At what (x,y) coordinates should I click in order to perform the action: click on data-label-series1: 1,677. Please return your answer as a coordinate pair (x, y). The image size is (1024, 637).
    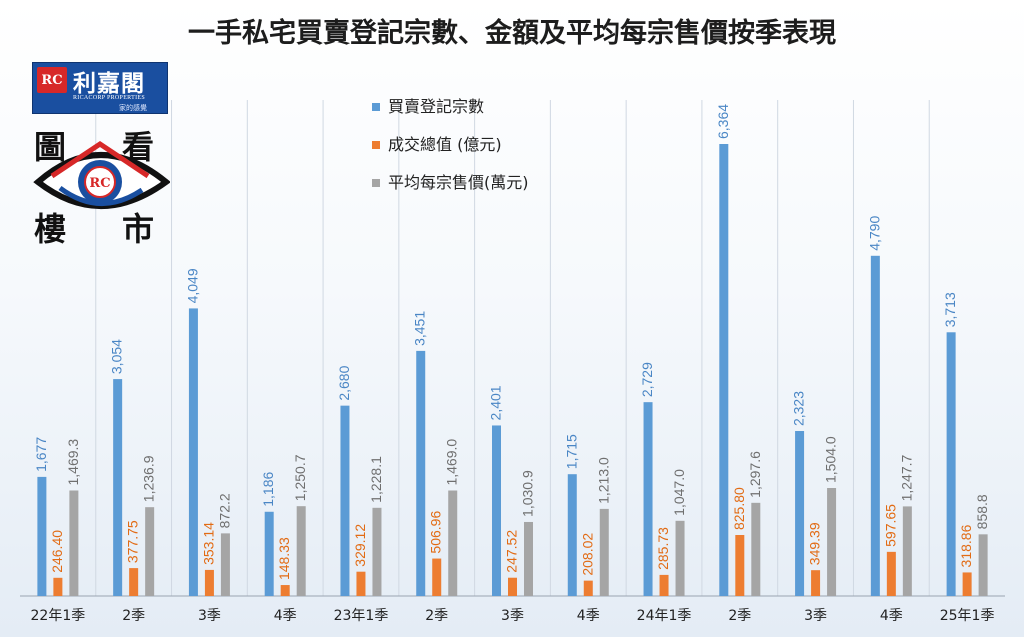
    Looking at the image, I should click on (41, 454).